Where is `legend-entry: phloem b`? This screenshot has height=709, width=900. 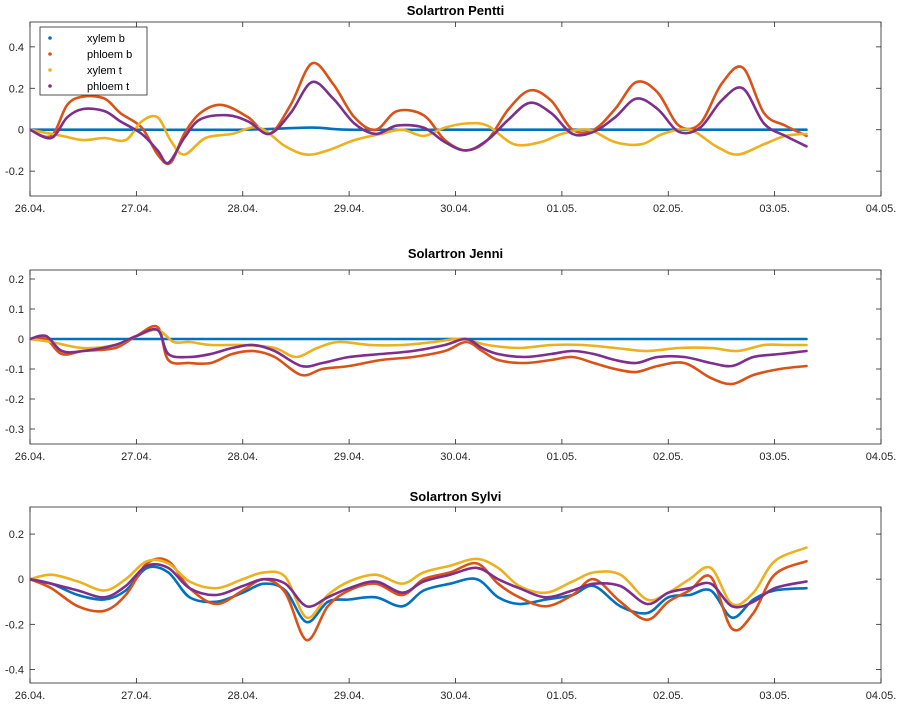
legend-entry: phloem b is located at coordinates (109, 55).